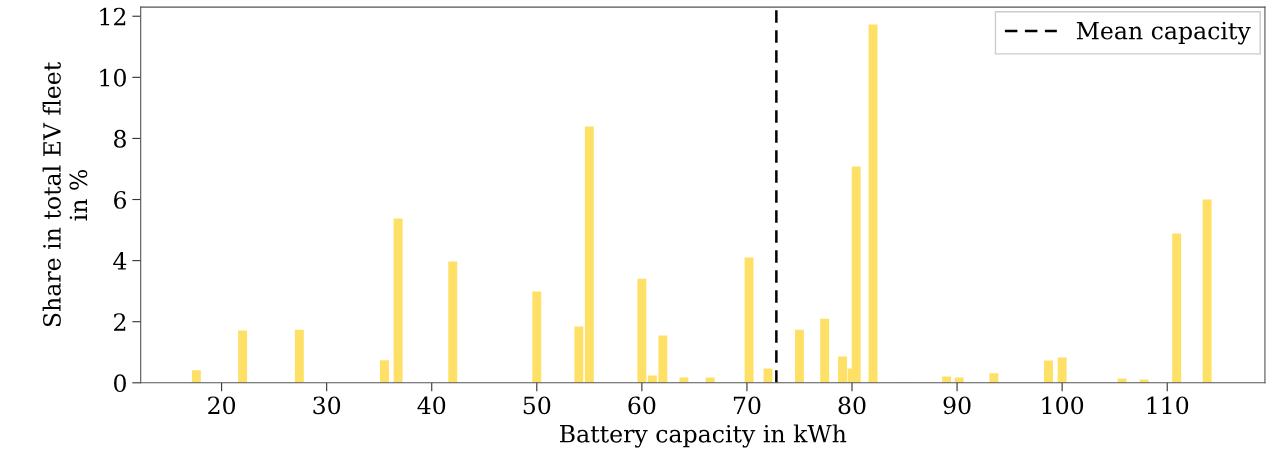  Describe the element at coordinates (1168, 405) in the screenshot. I see `x-tick-label: 110` at that location.